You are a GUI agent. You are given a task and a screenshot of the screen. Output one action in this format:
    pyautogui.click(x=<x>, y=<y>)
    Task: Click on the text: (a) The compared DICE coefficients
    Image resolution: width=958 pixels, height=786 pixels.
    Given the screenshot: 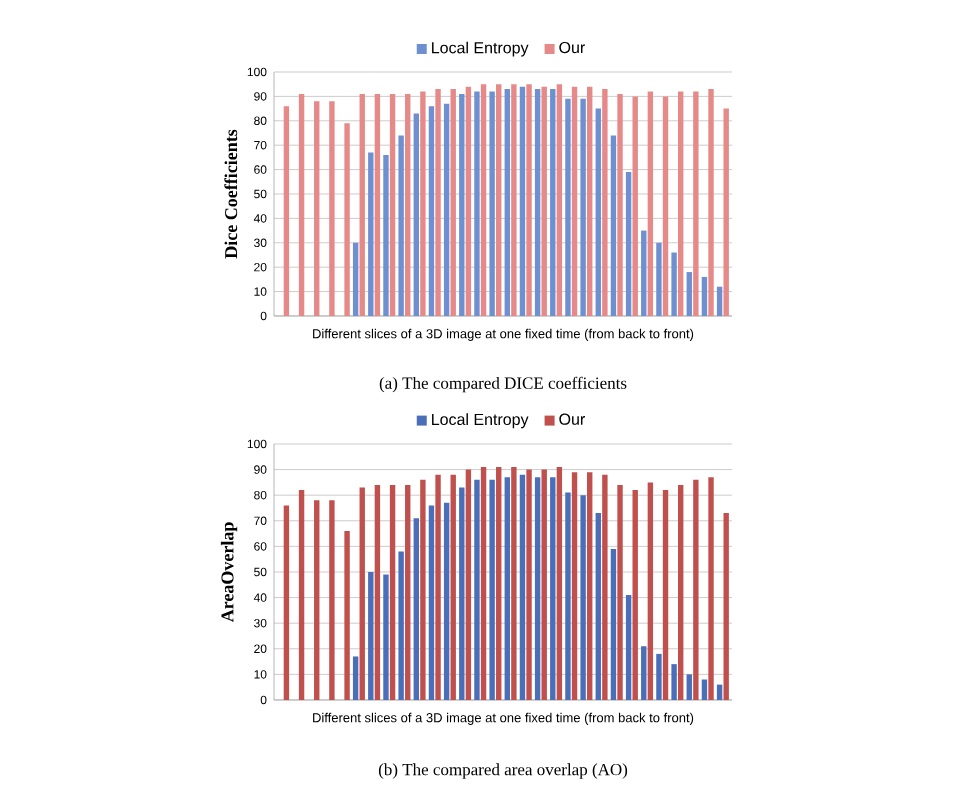 What is the action you would take?
    pyautogui.click(x=503, y=384)
    